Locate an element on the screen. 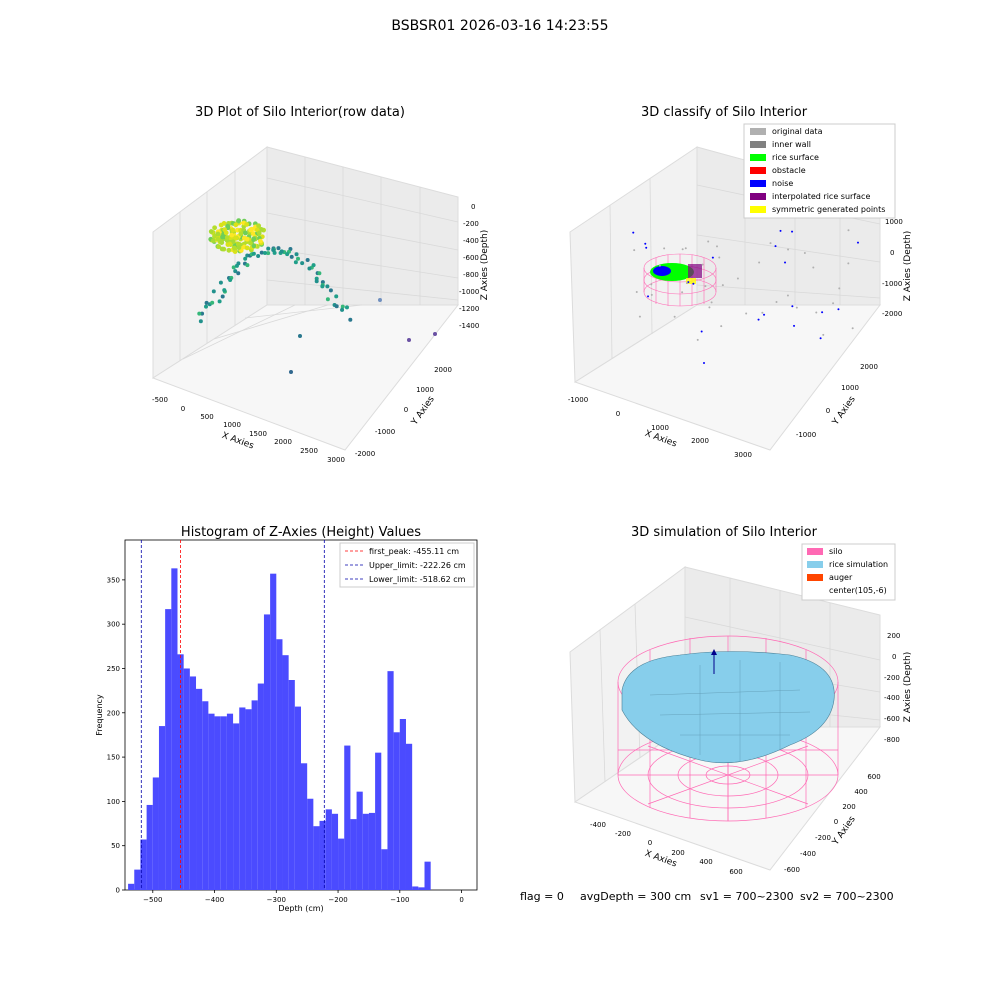 The height and width of the screenshot is (1000, 1000). sim-xtick: -200 is located at coordinates (623, 834).